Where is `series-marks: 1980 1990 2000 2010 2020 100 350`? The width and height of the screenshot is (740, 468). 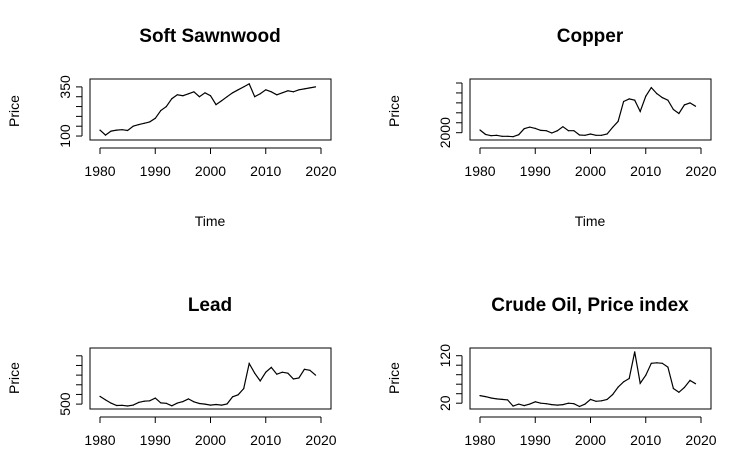 series-marks: 1980 1990 2000 2010 2020 100 350 is located at coordinates (197, 127).